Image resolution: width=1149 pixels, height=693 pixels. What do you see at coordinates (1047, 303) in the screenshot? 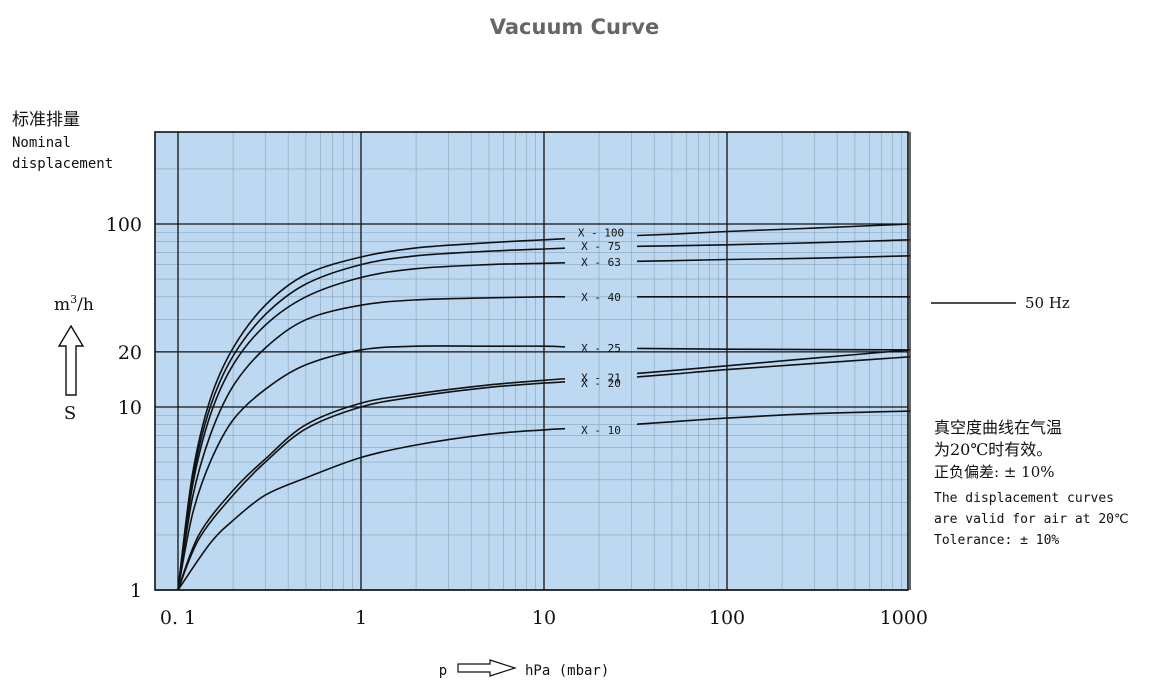
I see `freq-legend-label: 50 Hz` at bounding box center [1047, 303].